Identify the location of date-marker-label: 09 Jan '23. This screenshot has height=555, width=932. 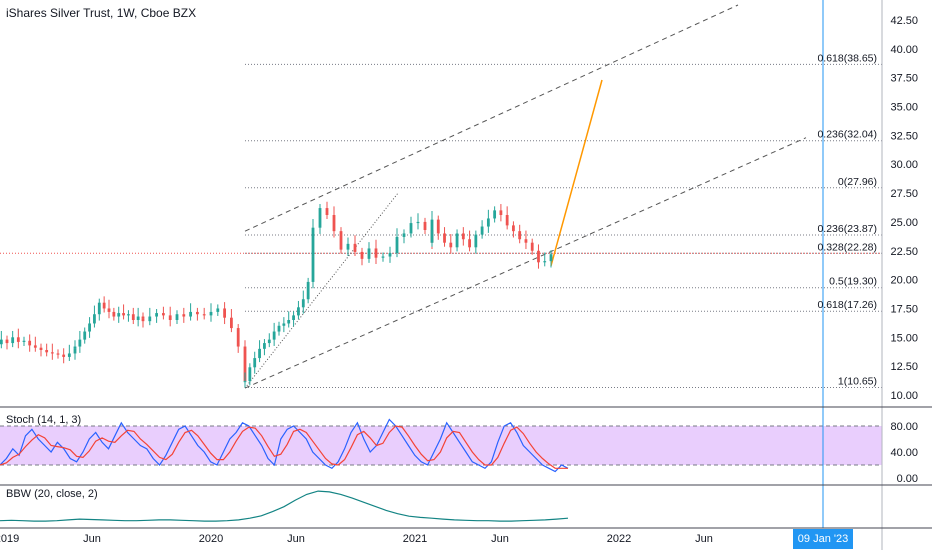
(823, 539).